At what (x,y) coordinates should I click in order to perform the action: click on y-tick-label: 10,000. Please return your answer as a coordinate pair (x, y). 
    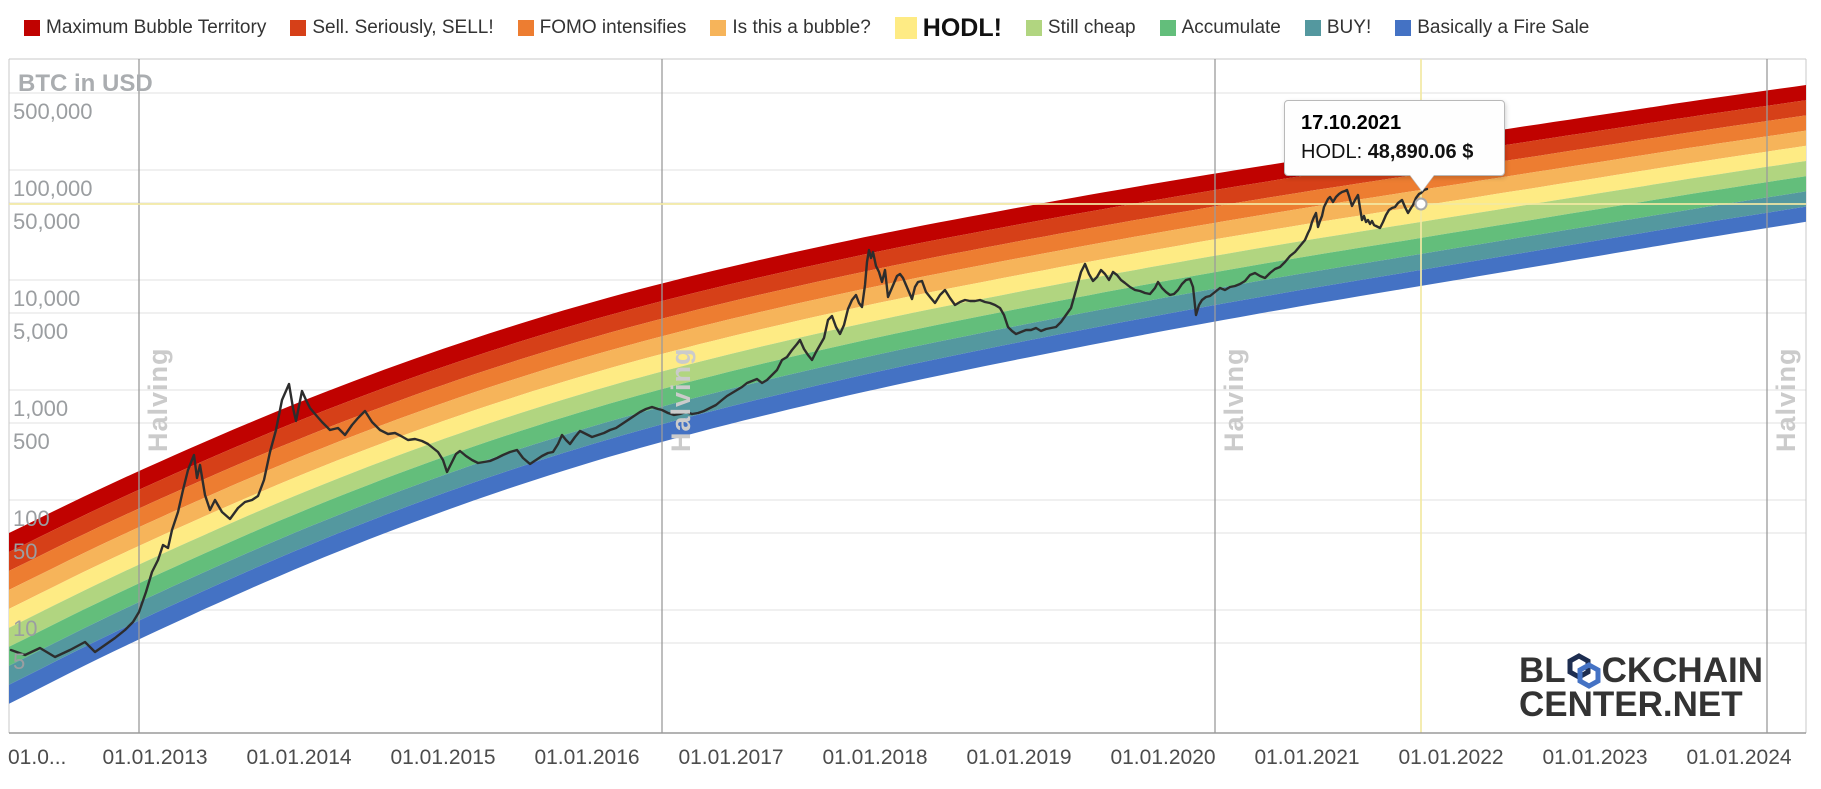
    Looking at the image, I should click on (47, 298).